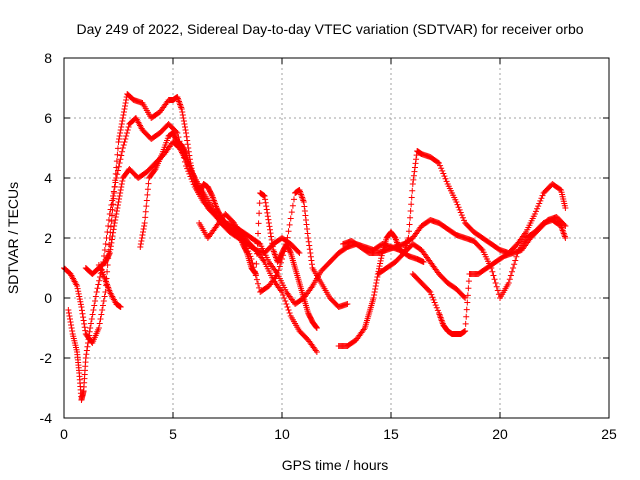  What do you see at coordinates (46, 418) in the screenshot?
I see `y-tick-label: -4` at bounding box center [46, 418].